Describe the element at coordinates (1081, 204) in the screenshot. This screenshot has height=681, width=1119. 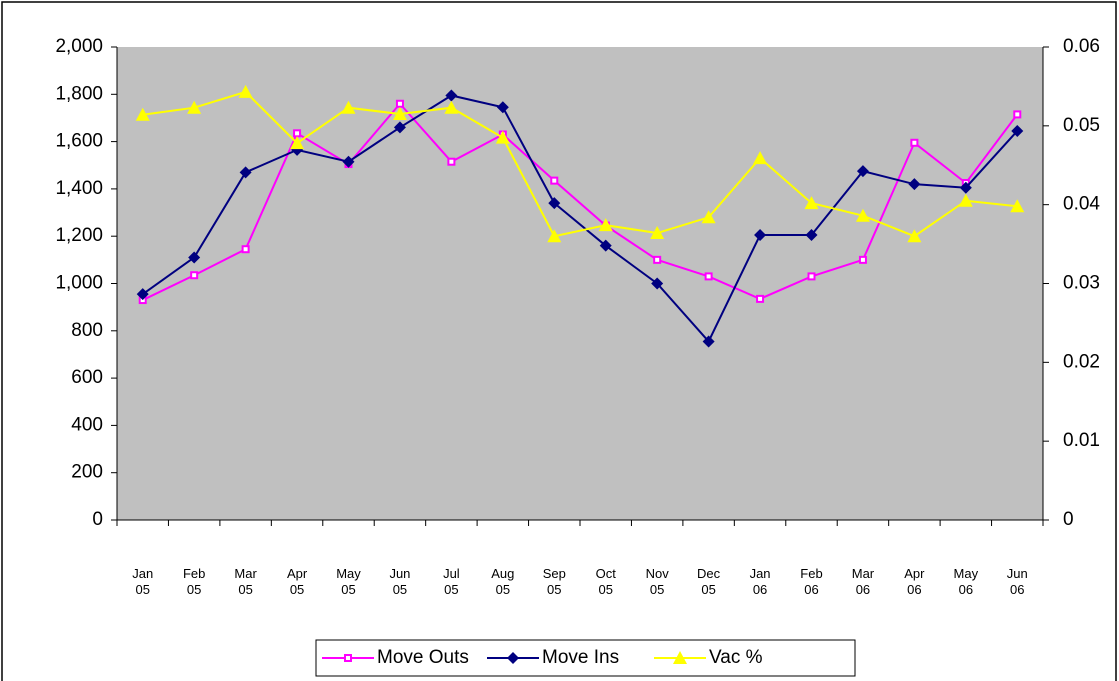
I see `y2-tick-label: 0.04` at that location.